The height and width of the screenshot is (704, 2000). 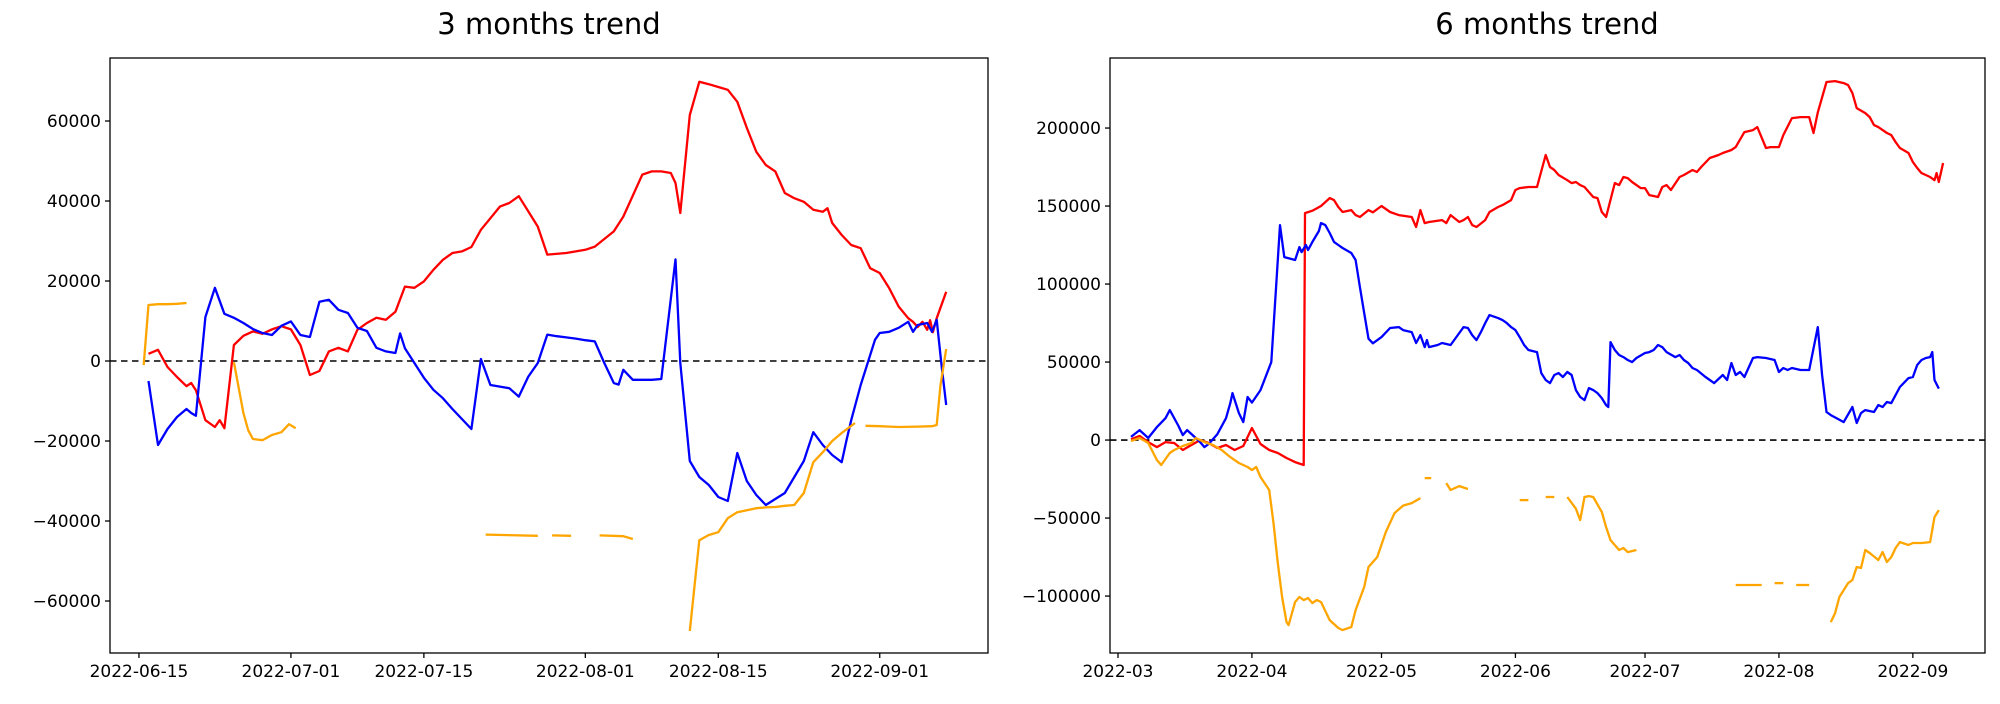 What do you see at coordinates (74, 122) in the screenshot?
I see `y-tick-label: 60000` at bounding box center [74, 122].